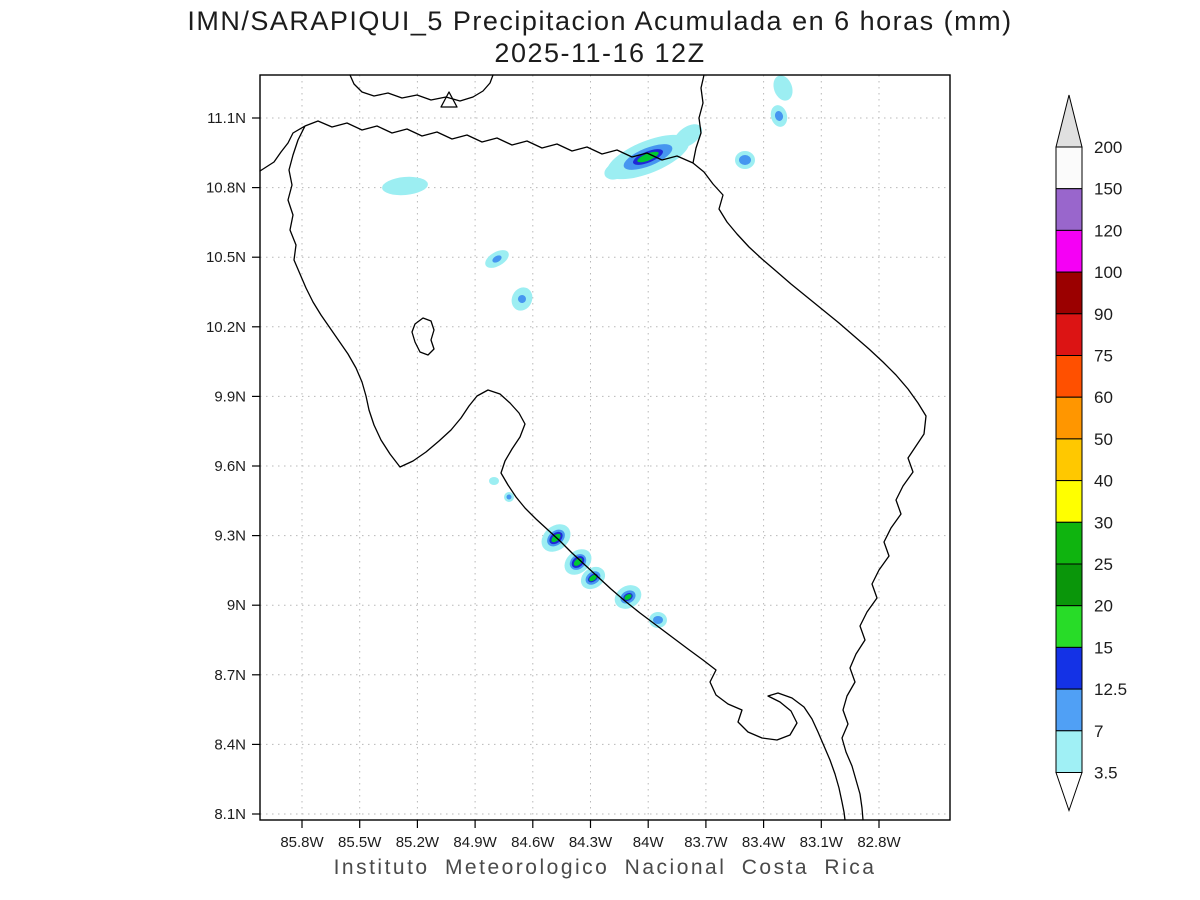 Image resolution: width=1200 pixels, height=900 pixels. Describe the element at coordinates (1103, 647) in the screenshot. I see `colorbar-label: 15` at that location.